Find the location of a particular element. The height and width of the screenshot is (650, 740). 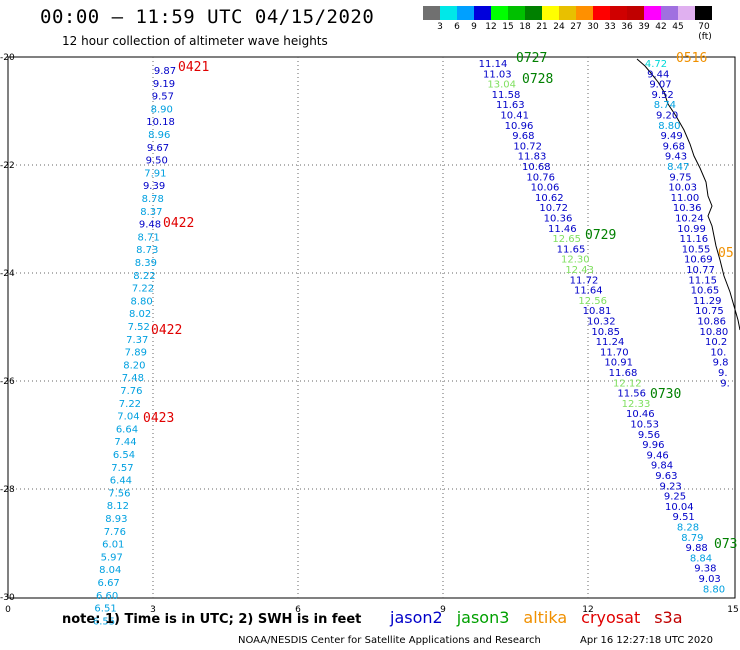

color-scale-tick: 9 is located at coordinates (474, 27).